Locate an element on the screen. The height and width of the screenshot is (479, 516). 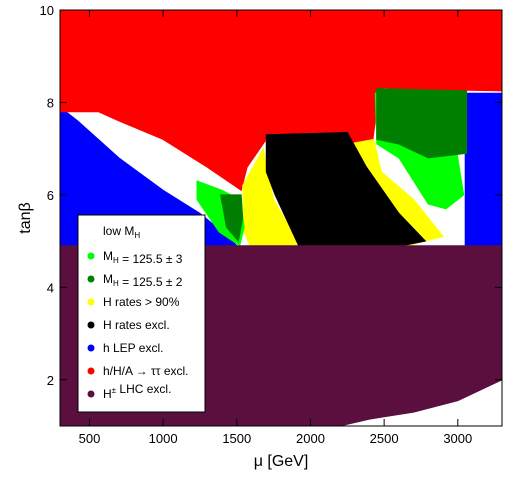
y-tick-label: 8 is located at coordinates (50, 102).